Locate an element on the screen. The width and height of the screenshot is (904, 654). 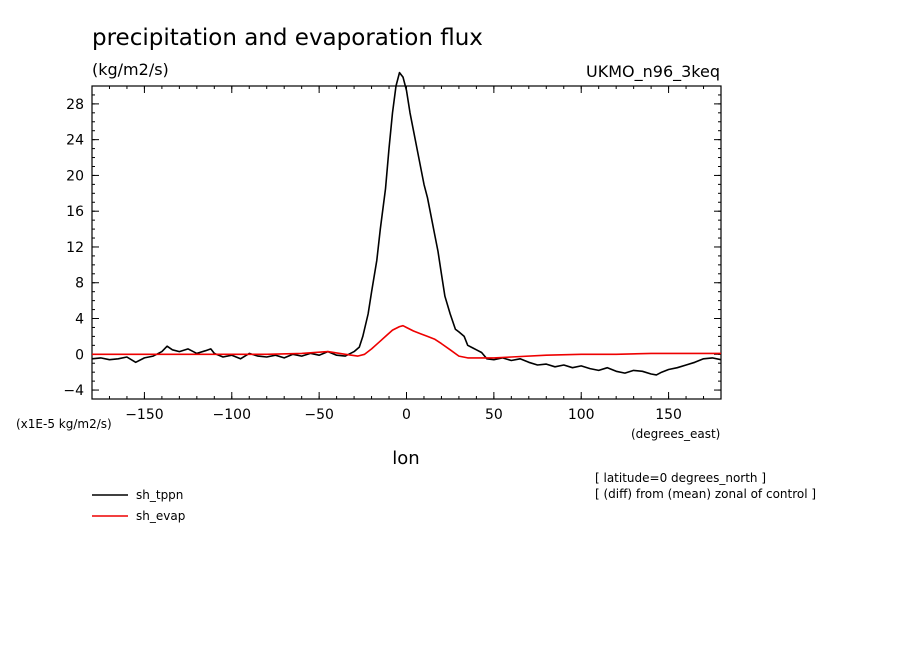
x-tick-label: 100 is located at coordinates (581, 415).